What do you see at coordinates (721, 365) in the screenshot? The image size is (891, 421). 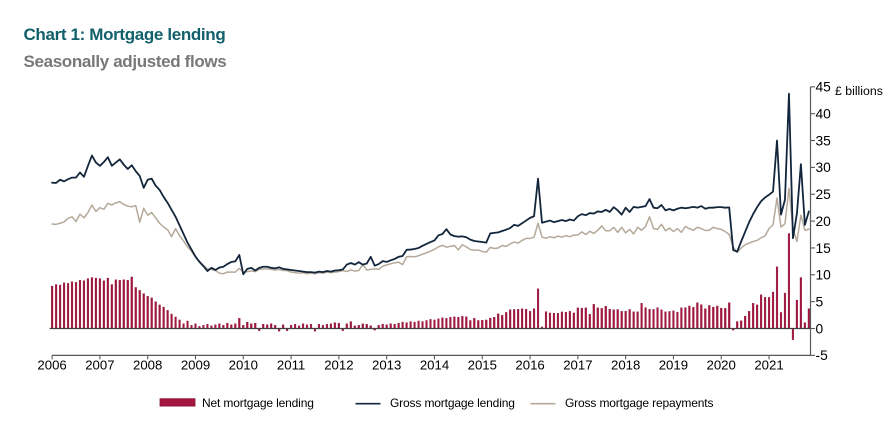 I see `svg-text: 2020` at bounding box center [721, 365].